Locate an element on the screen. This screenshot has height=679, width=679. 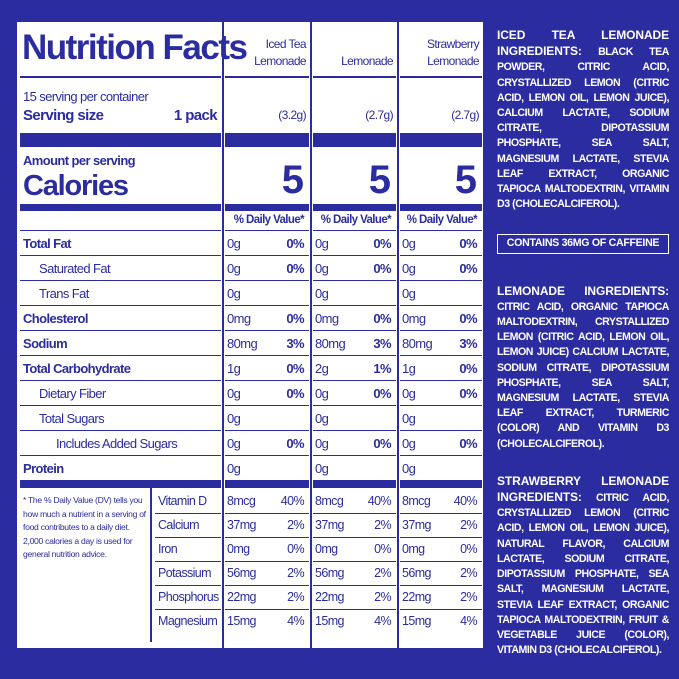
nutrient-name: Total Fat is located at coordinates (47, 243).